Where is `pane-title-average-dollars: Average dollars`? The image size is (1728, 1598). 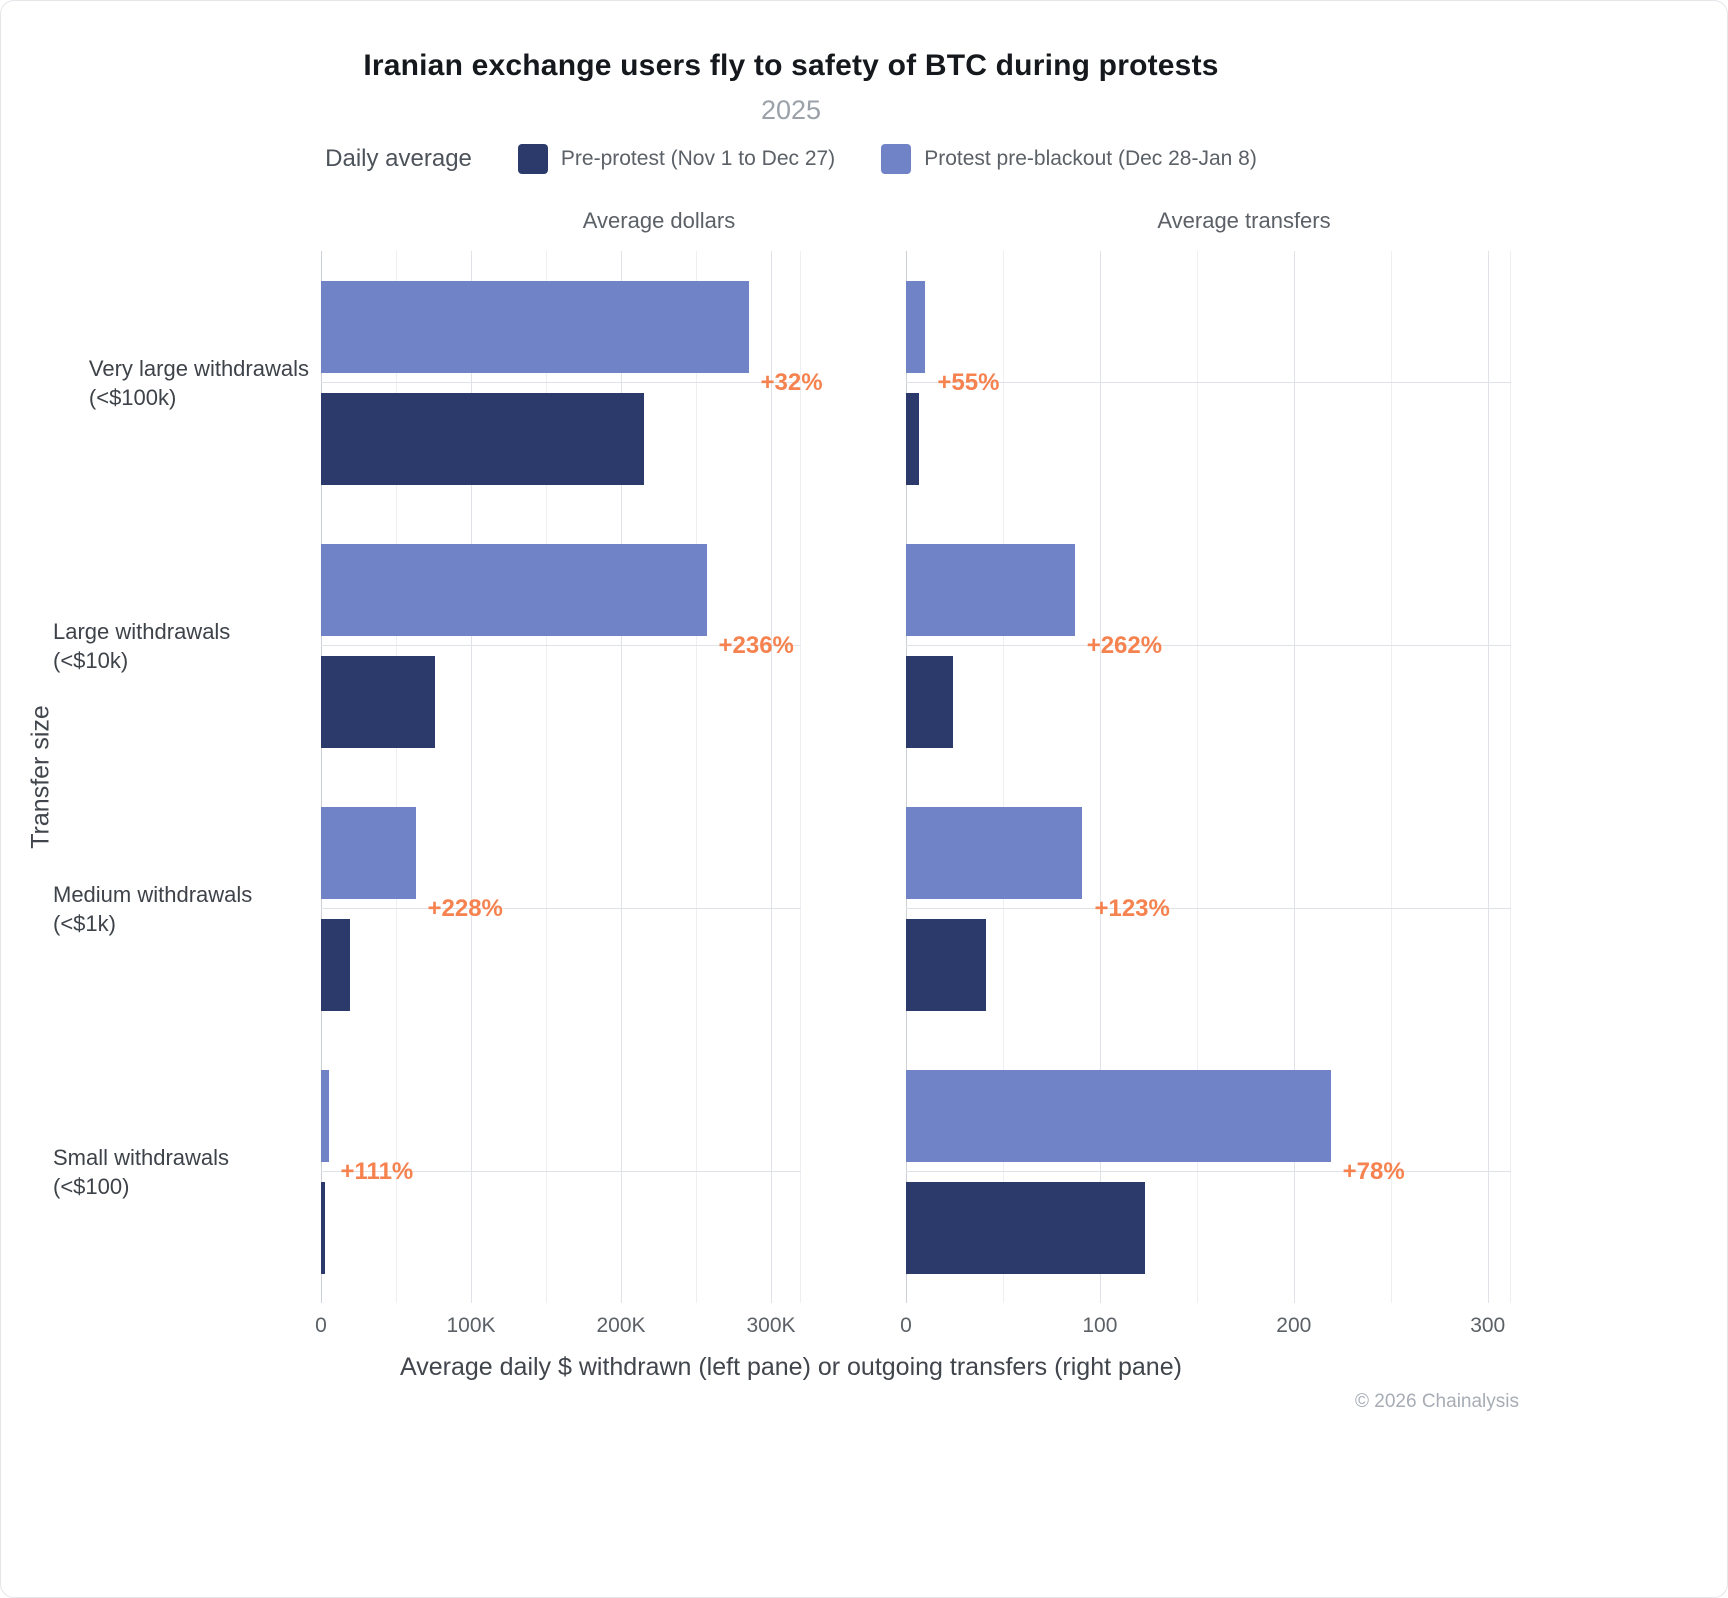 pane-title-average-dollars: Average dollars is located at coordinates (659, 220).